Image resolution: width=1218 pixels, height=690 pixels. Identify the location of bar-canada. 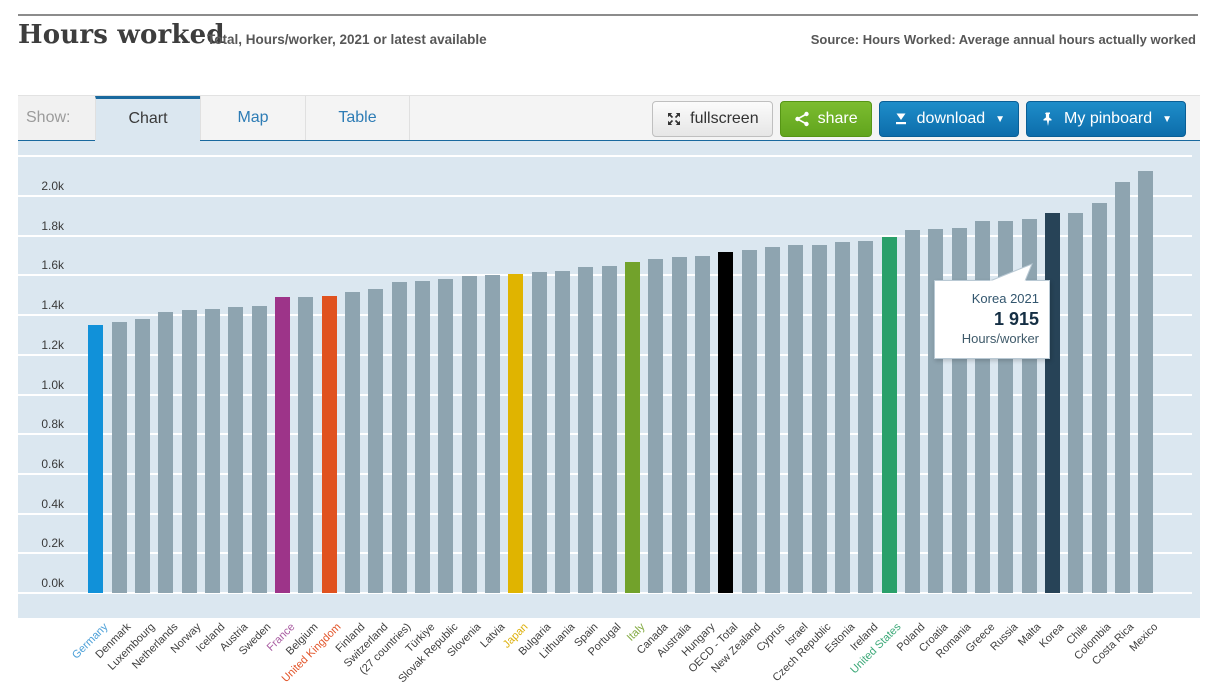
(656, 425).